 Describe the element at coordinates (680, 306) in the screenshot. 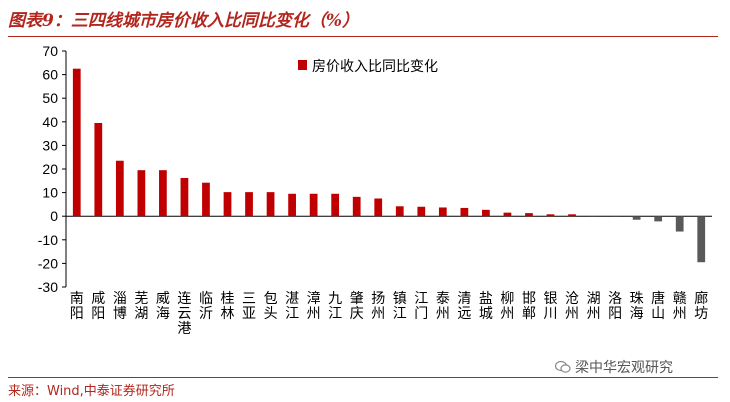

I see `x-tick-label: 赣州` at that location.